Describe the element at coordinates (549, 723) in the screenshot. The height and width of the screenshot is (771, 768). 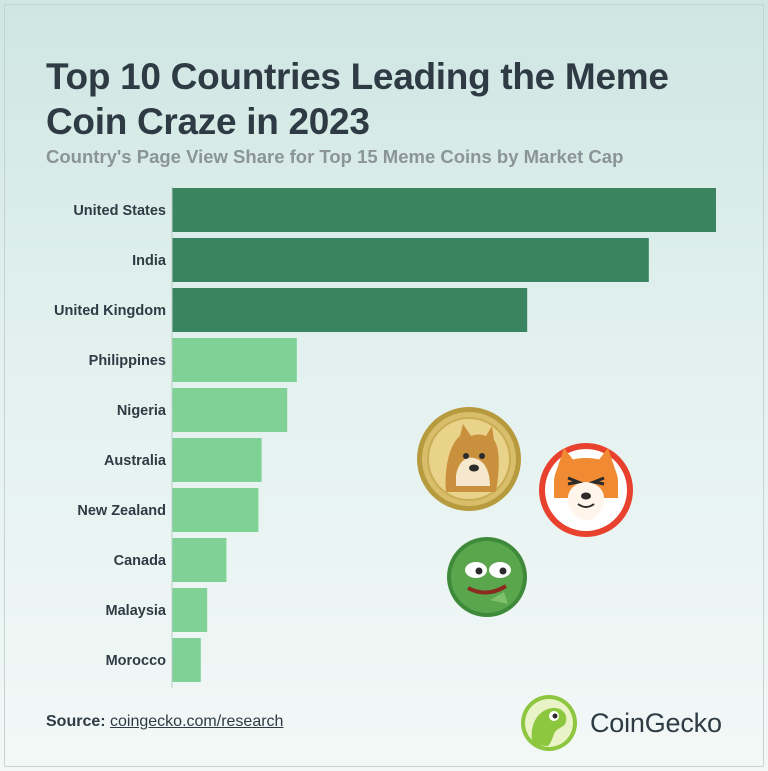
I see `gecko-logo-icon` at that location.